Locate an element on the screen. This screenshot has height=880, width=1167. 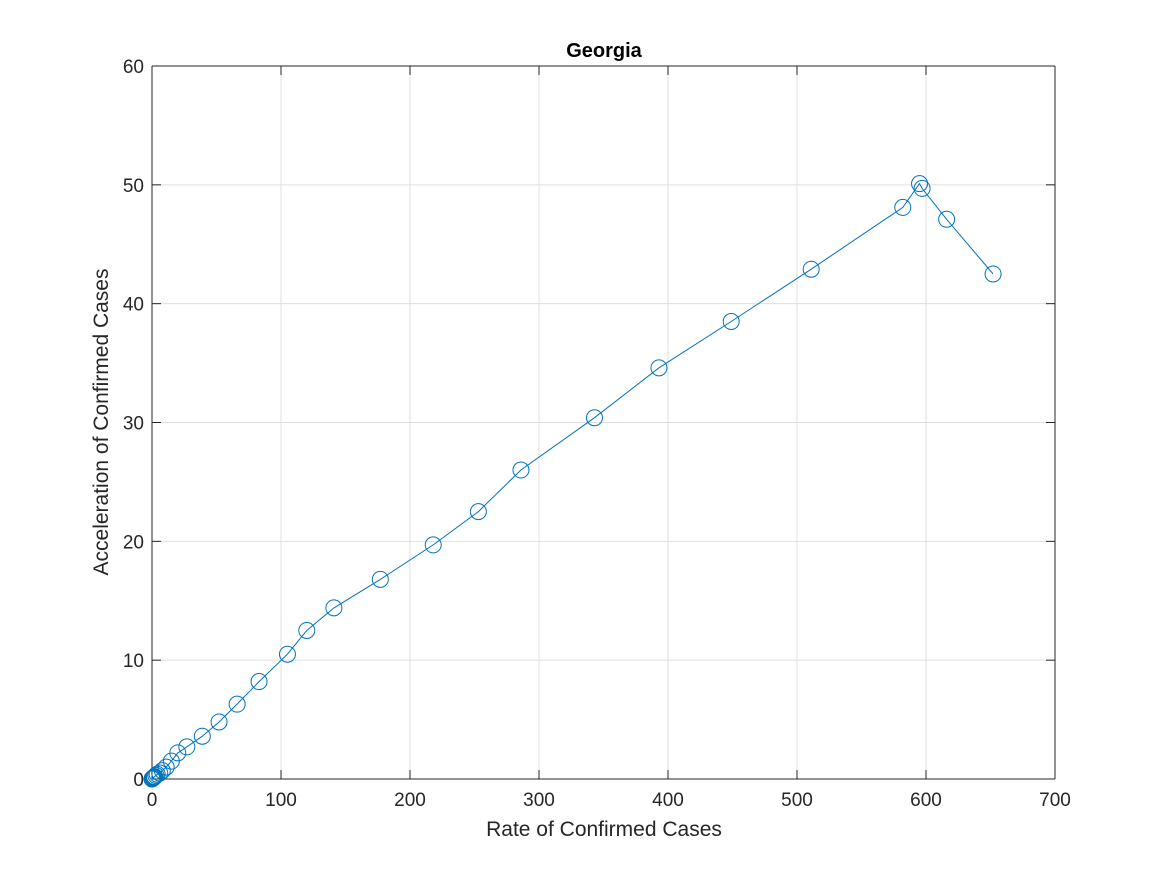
x-tick-label: 400 is located at coordinates (668, 800).